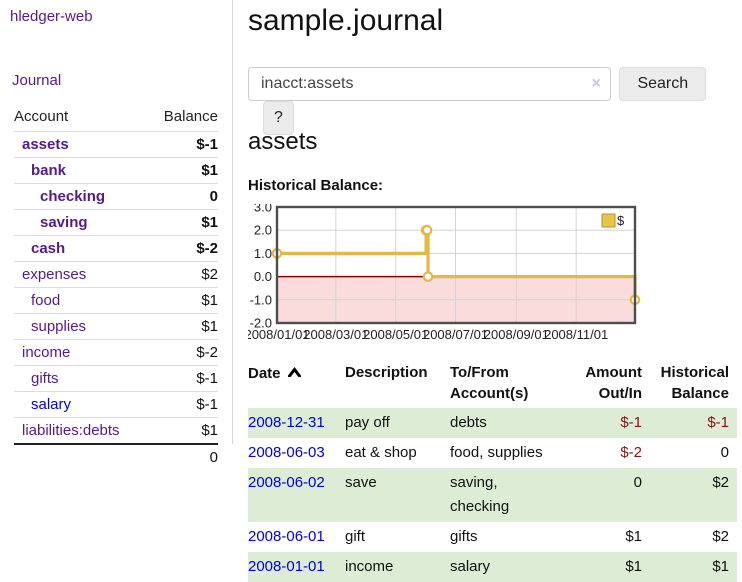  I want to click on register-header-amount: Amount Out/In, so click(613, 383).